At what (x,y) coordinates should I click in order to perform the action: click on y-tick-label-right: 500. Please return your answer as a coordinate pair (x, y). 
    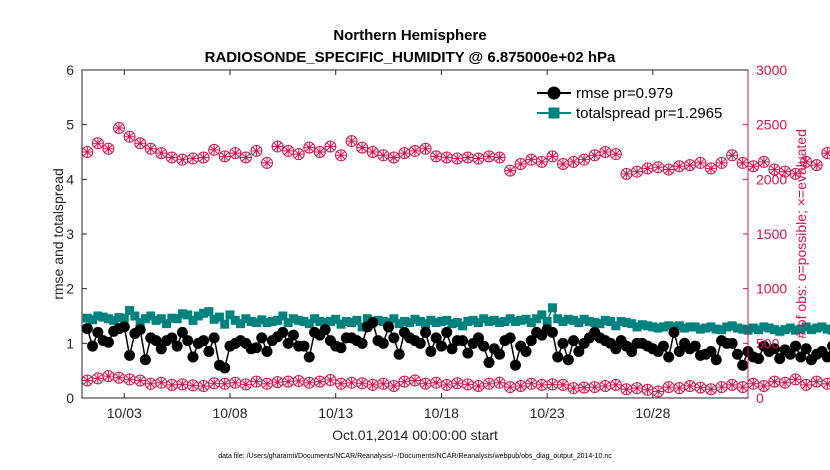
    Looking at the image, I should click on (768, 343).